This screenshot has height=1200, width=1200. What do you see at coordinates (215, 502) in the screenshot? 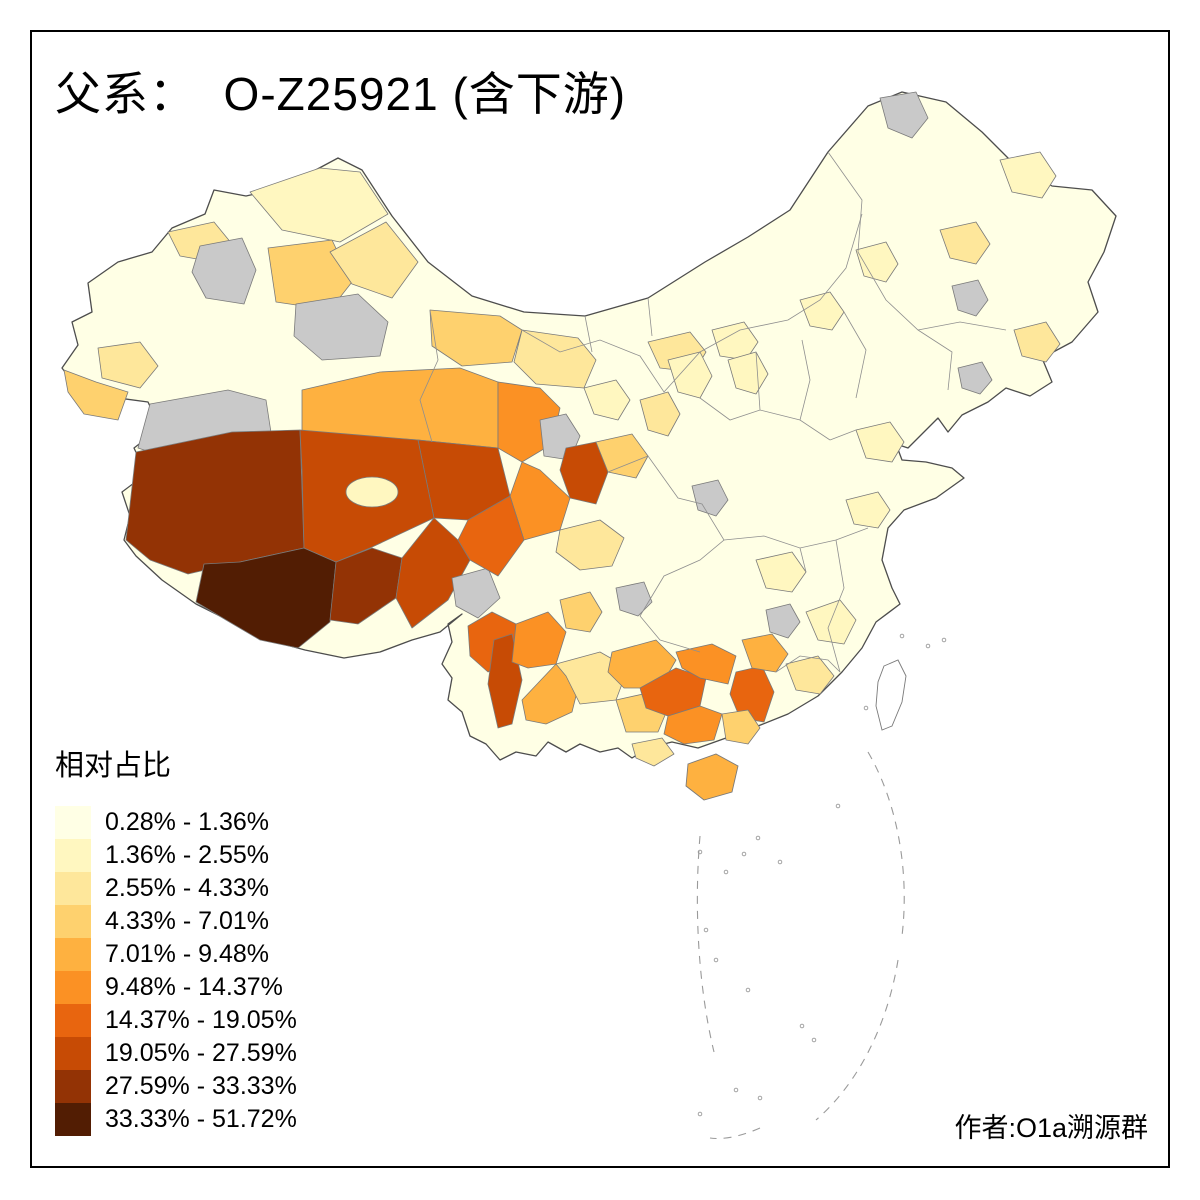
I see `map-region-ngari` at bounding box center [215, 502].